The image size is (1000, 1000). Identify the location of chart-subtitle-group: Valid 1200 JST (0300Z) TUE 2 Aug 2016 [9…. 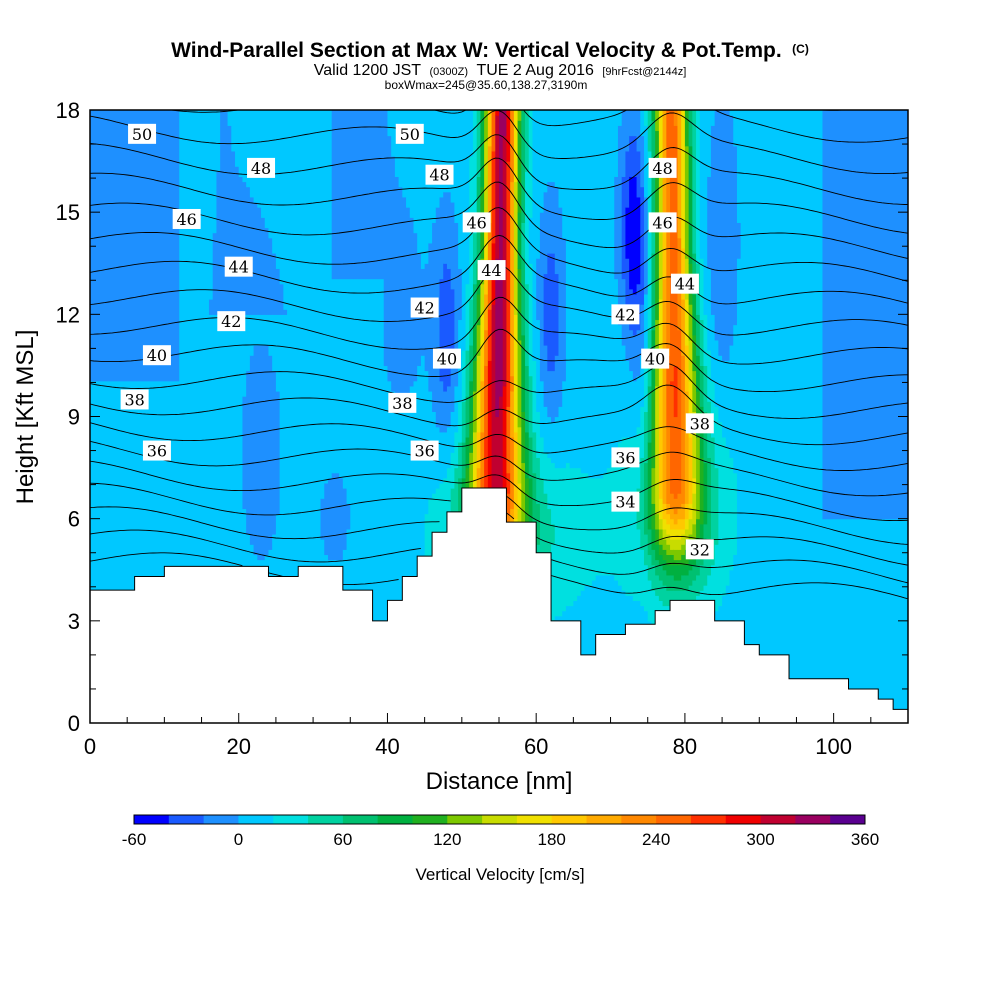
(500, 70).